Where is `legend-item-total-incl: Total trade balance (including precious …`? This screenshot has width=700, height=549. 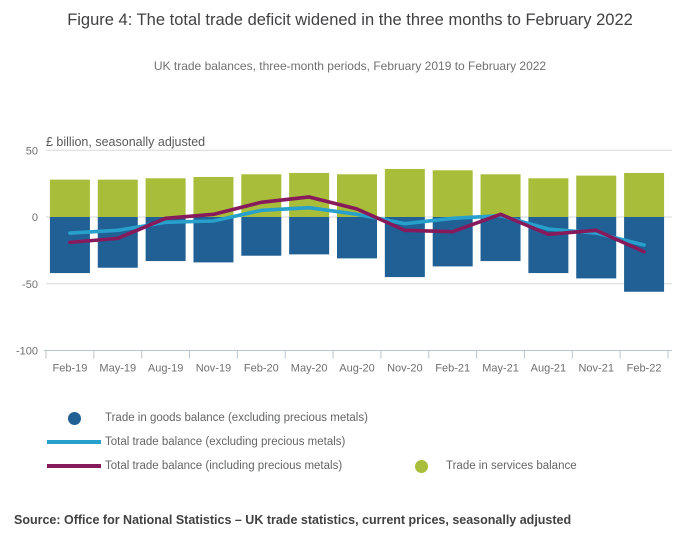 legend-item-total-incl: Total trade balance (including precious … is located at coordinates (194, 466).